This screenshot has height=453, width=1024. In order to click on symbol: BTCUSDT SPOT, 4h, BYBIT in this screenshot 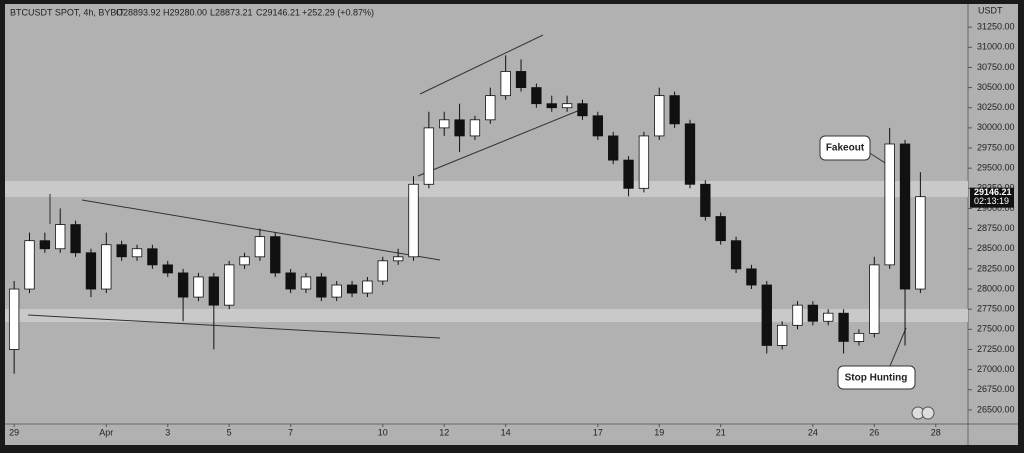, I will do `click(67, 12)`.